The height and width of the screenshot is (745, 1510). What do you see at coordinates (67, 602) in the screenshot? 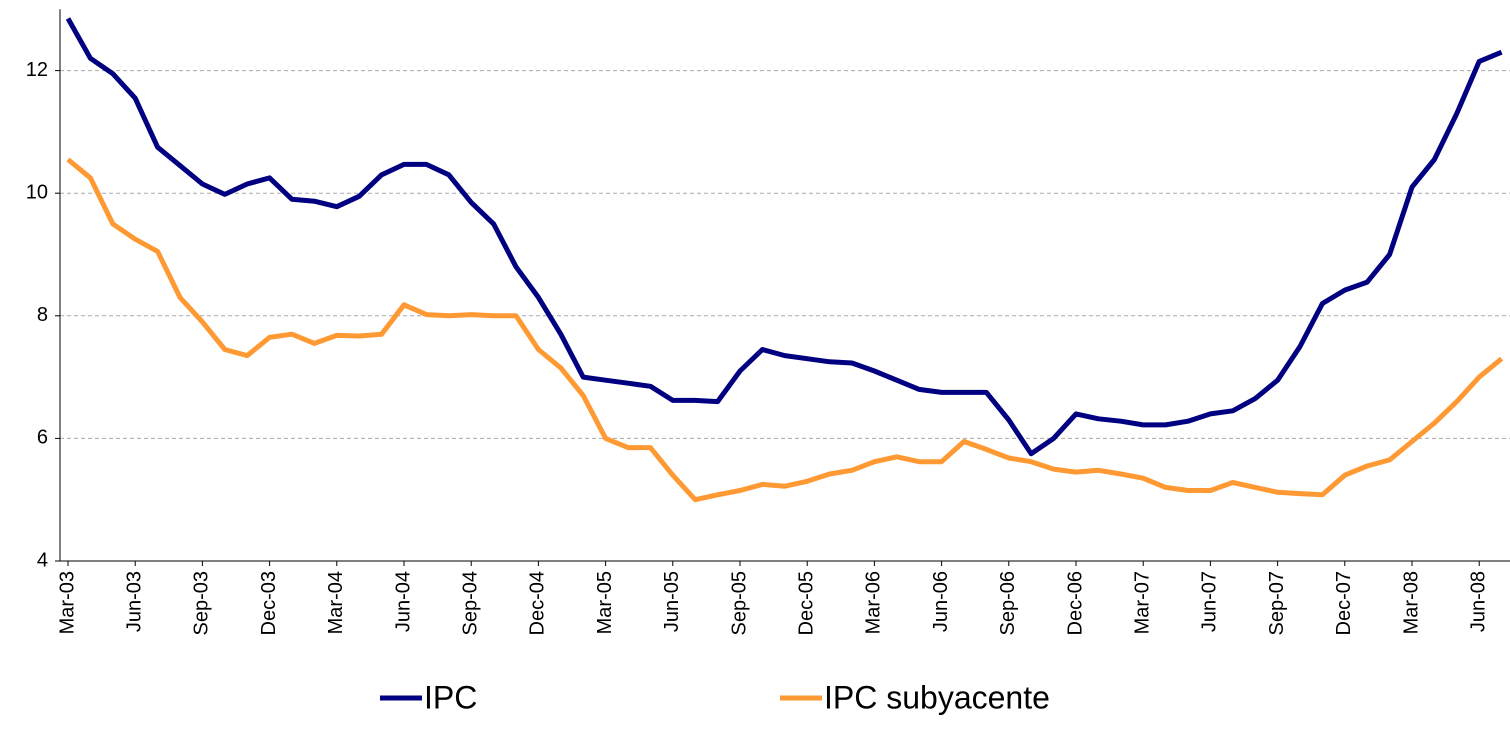
I see `x-tick-label: Mar-03` at bounding box center [67, 602].